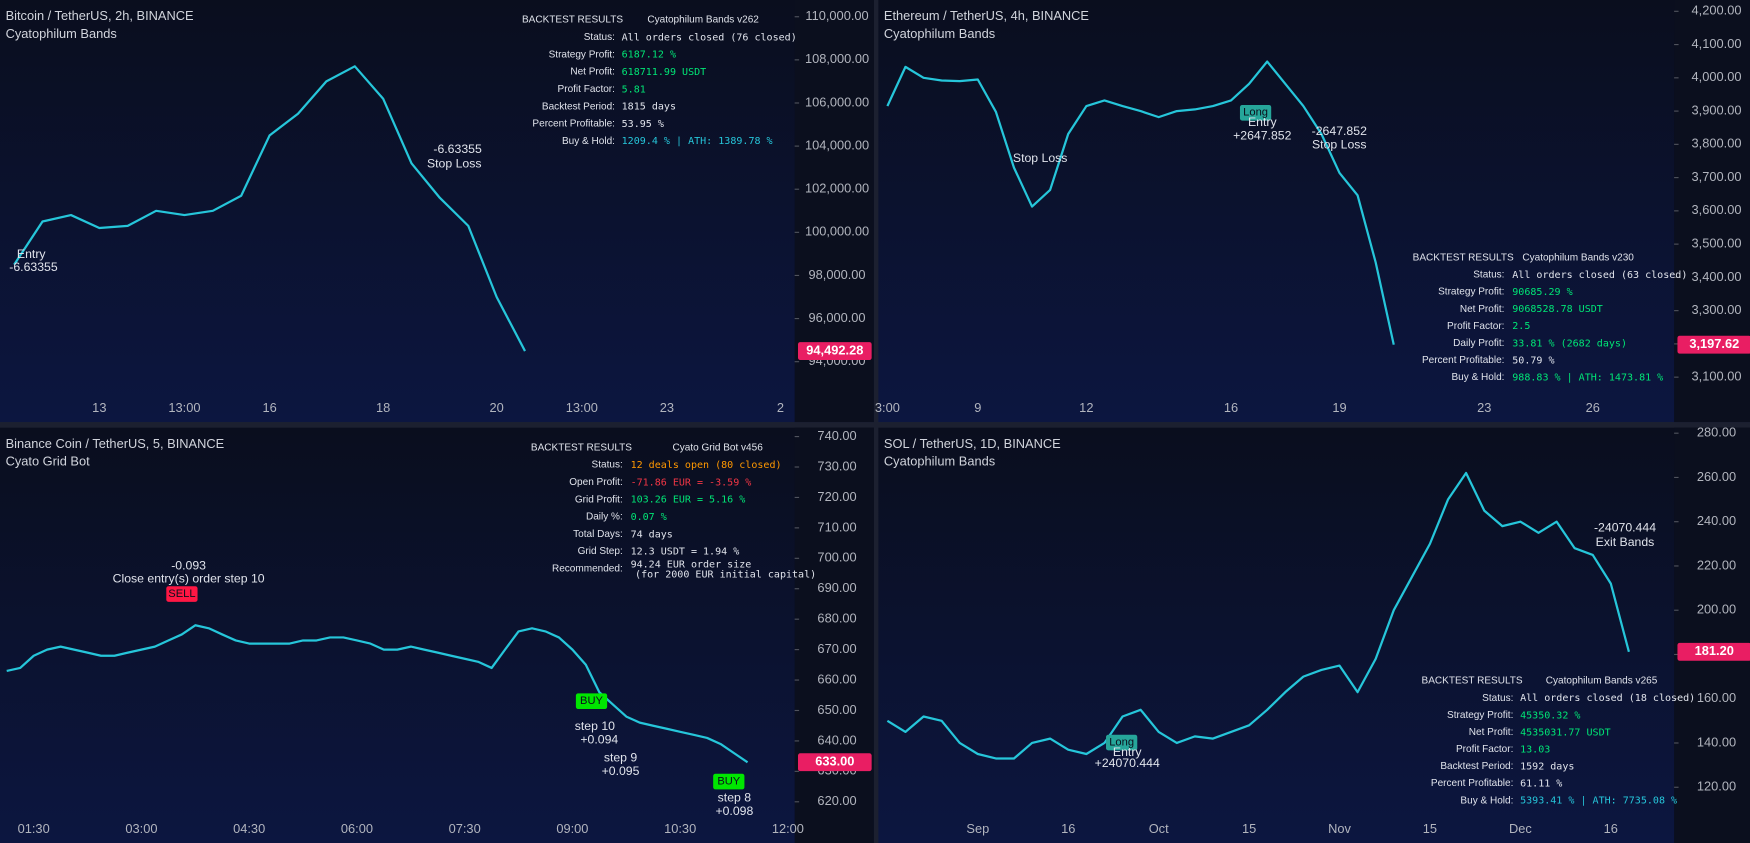  Describe the element at coordinates (1593, 407) in the screenshot. I see `x-tick-label: 26` at that location.